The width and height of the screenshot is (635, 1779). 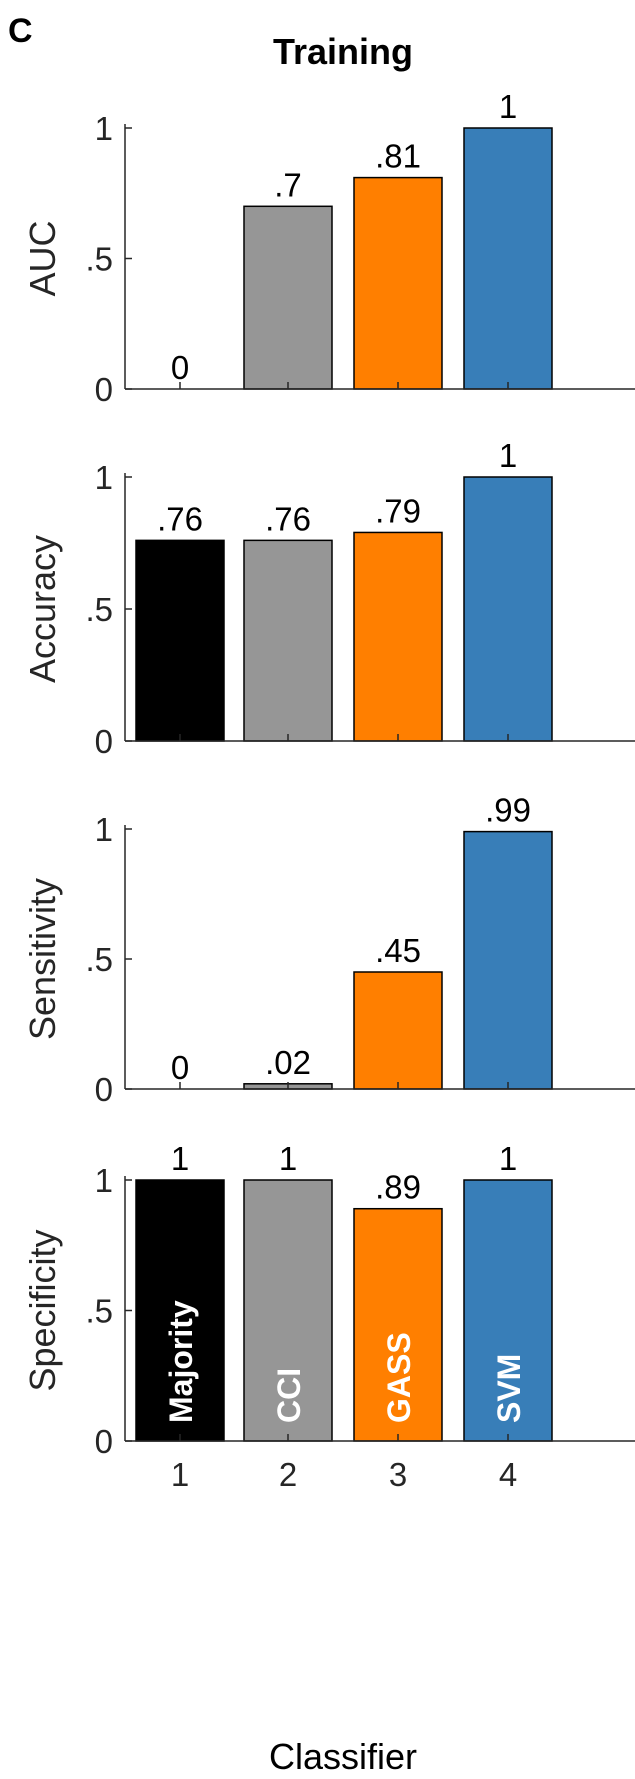 What do you see at coordinates (42, 609) in the screenshot?
I see `y-axis-label: Accuracy` at bounding box center [42, 609].